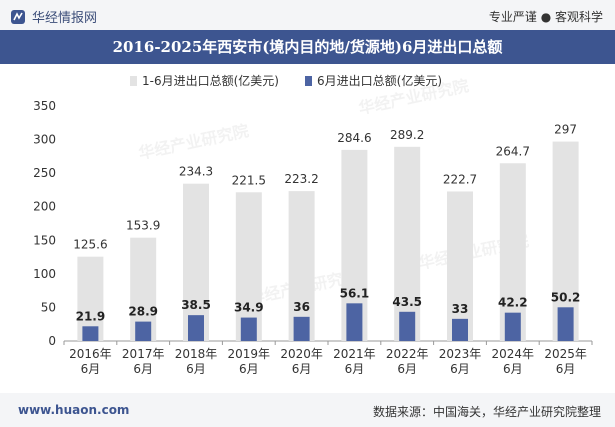 The image size is (615, 427). Describe the element at coordinates (545, 17) in the screenshot. I see `brand-tags: 专业严谨 ● 客观科学` at that location.